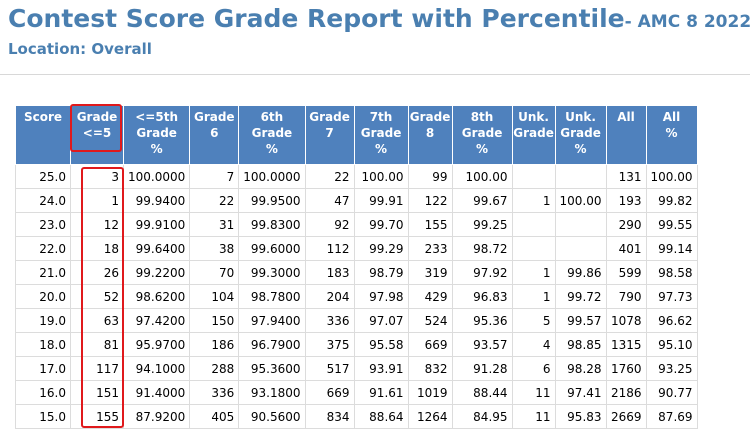 The image size is (750, 429). Describe the element at coordinates (156, 200) in the screenshot. I see `cell-grade-5-pct: 99.9400` at that location.